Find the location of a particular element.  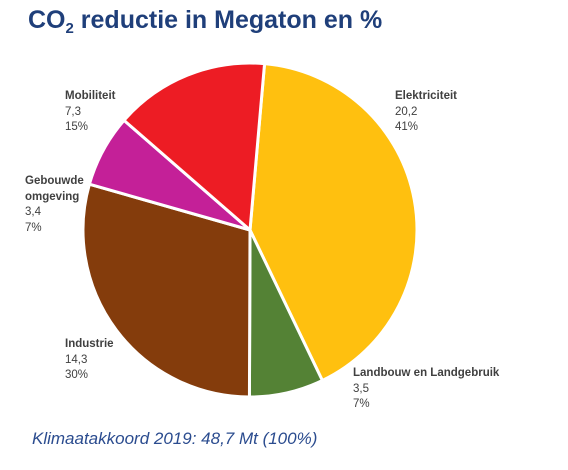

slice-label-elektriciteit: Elektriciteit 20,2 41% is located at coordinates (426, 111).